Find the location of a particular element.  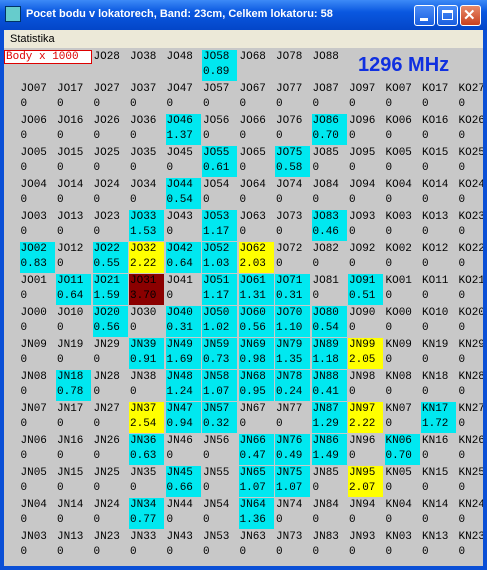

locator-cell: KO00 0 is located at coordinates (402, 321).